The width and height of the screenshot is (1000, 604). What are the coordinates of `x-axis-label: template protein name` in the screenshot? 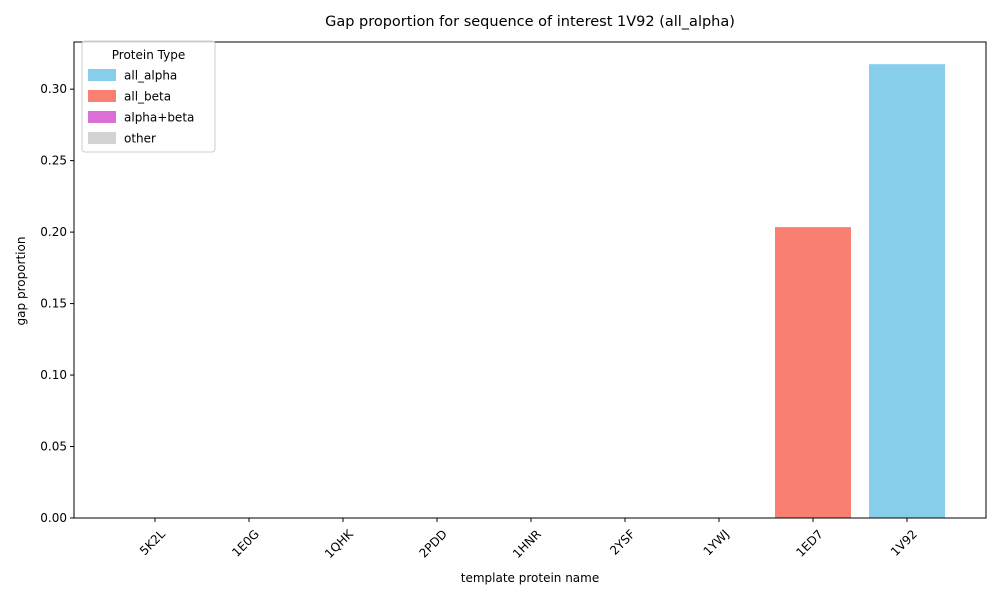 It's located at (530, 578).